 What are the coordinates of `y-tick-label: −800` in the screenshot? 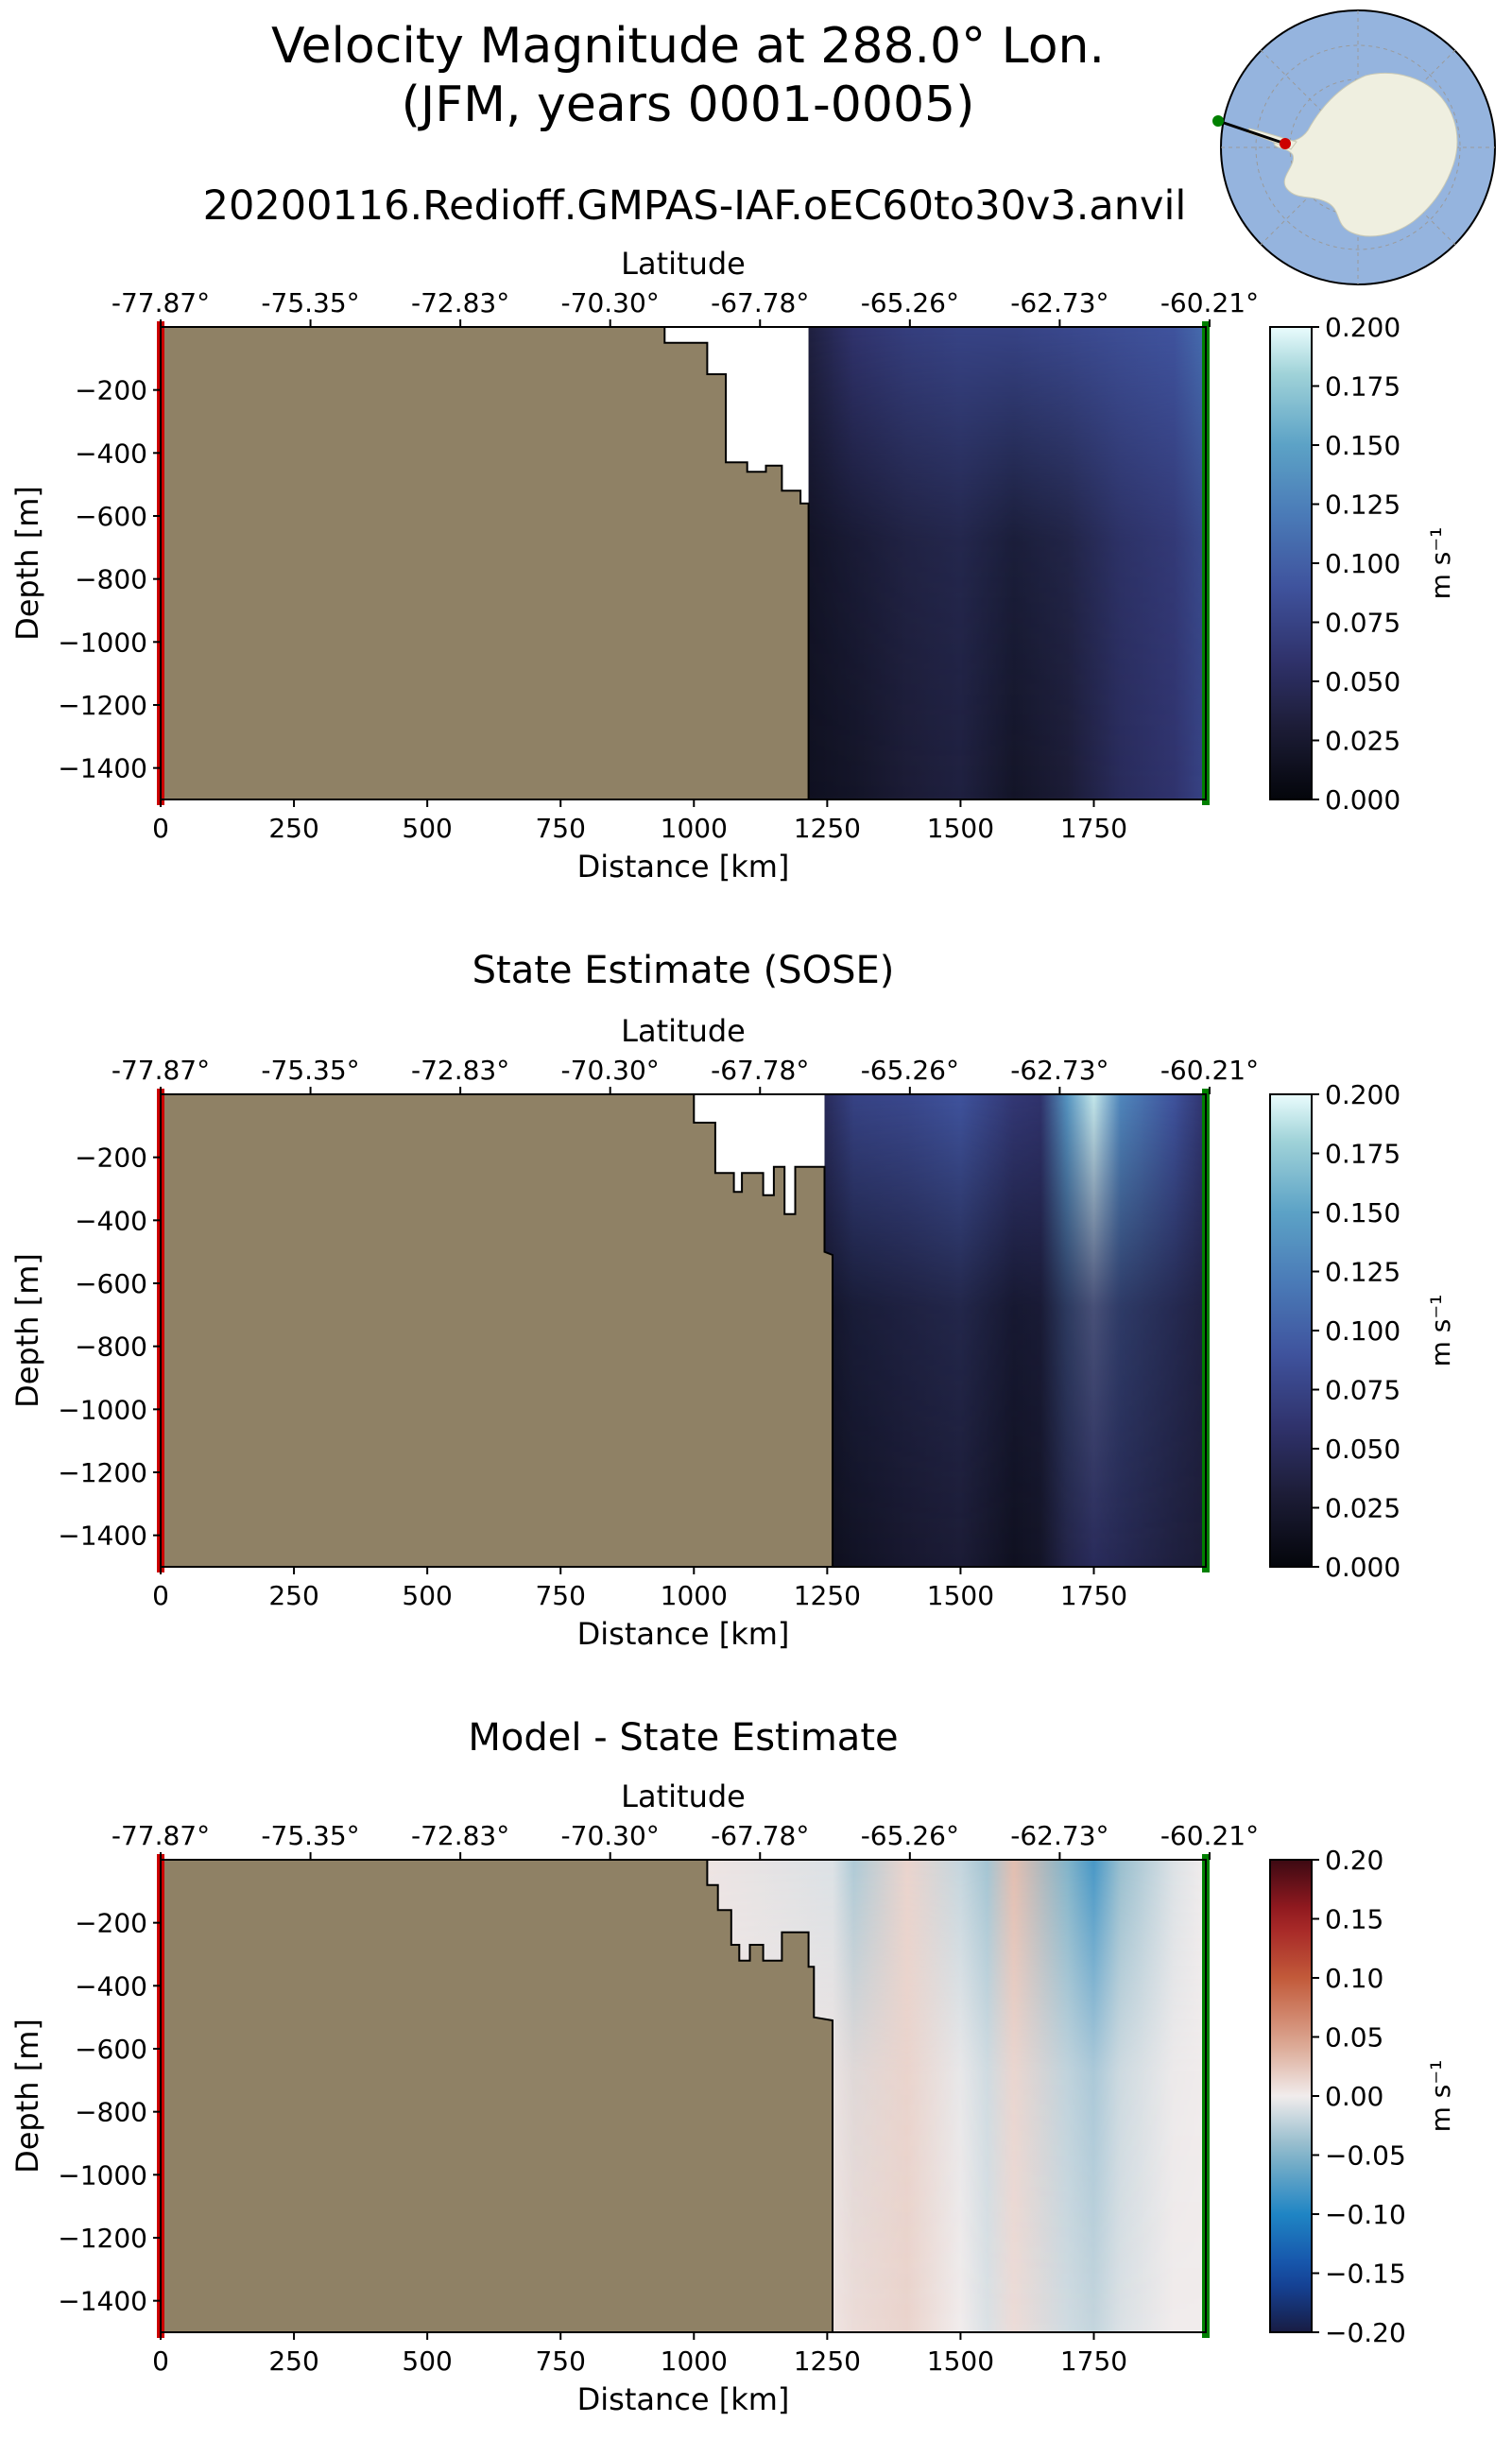 It's located at (111, 2112).